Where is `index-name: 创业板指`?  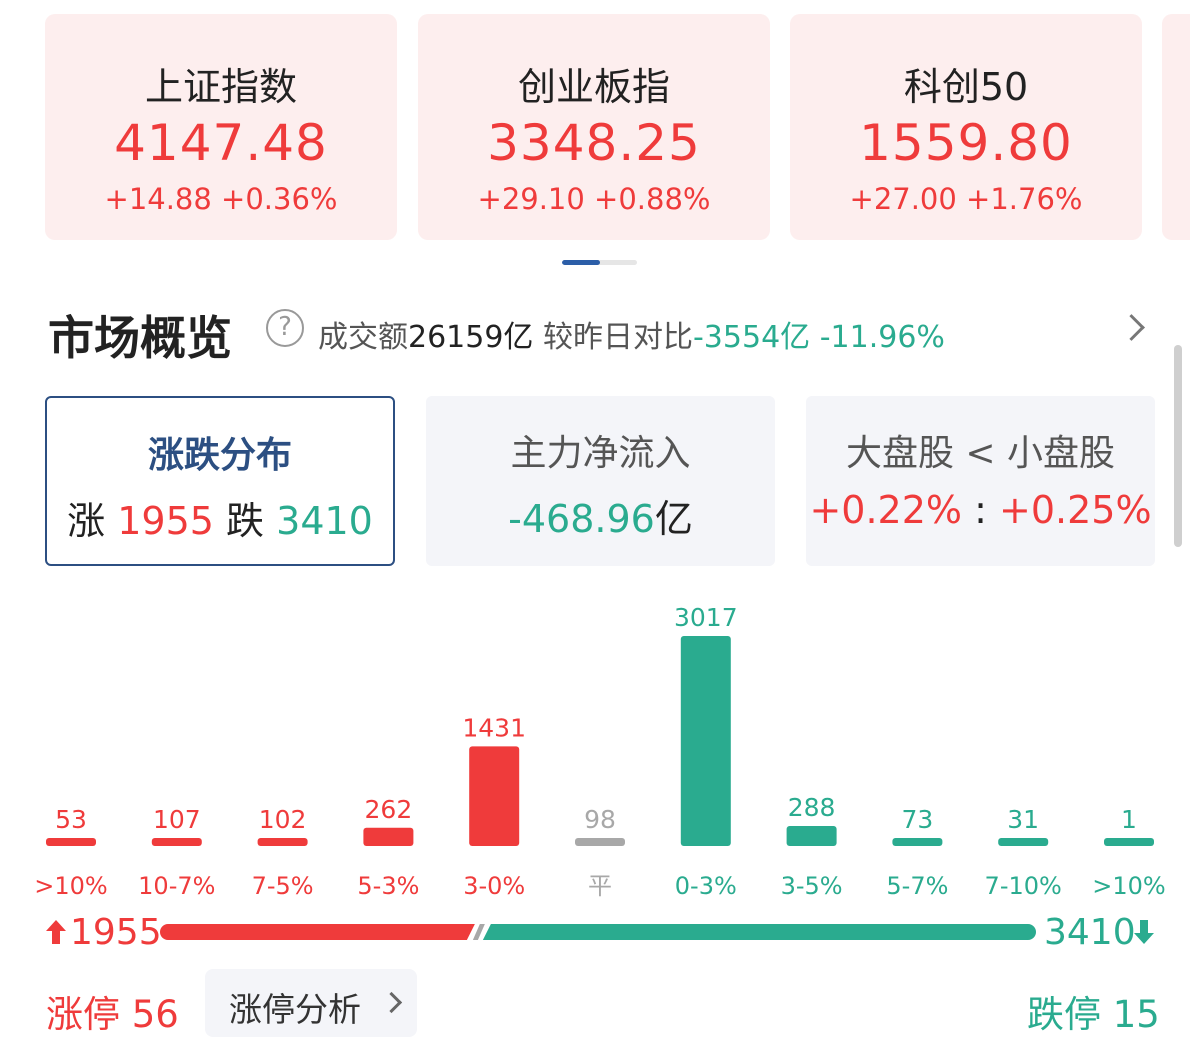 index-name: 创业板指 is located at coordinates (593, 87).